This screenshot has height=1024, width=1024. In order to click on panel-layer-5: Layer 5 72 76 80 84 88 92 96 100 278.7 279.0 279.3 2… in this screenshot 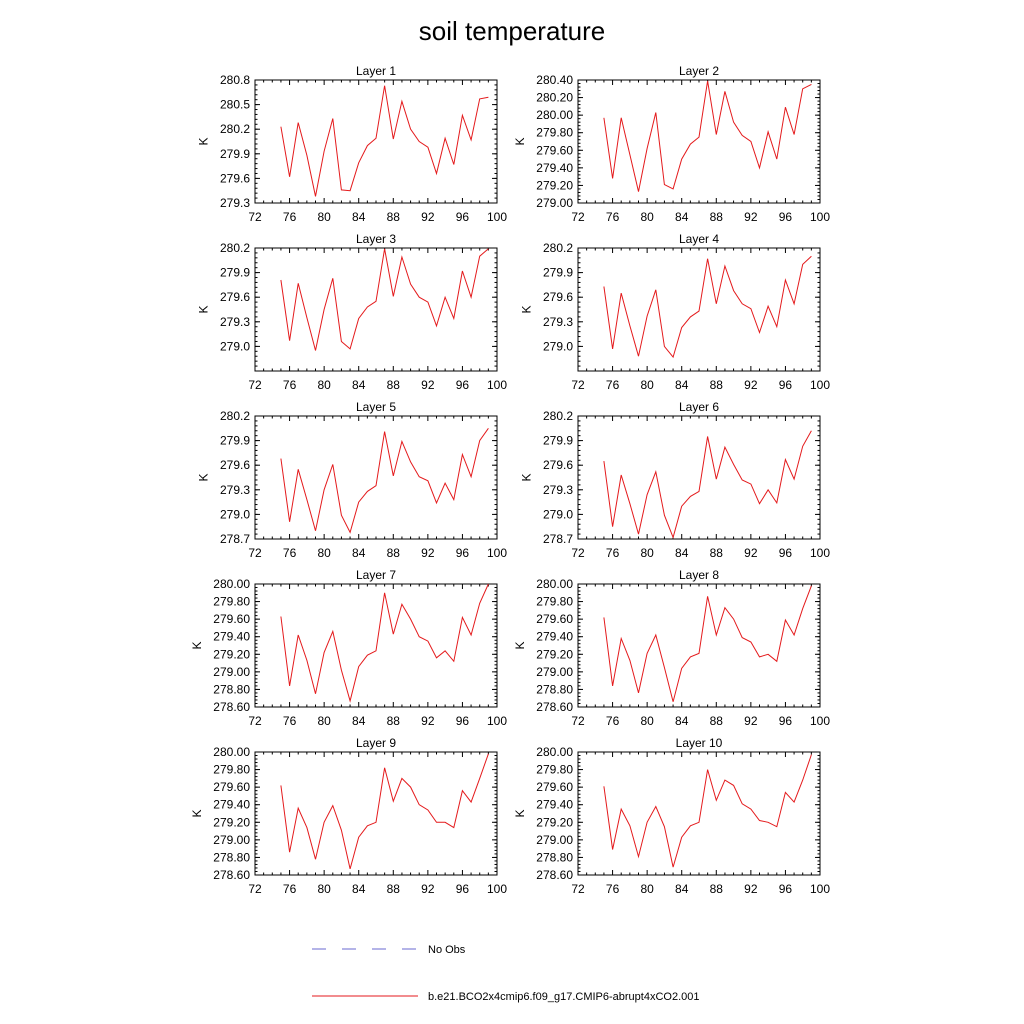, I will do `click(352, 480)`.